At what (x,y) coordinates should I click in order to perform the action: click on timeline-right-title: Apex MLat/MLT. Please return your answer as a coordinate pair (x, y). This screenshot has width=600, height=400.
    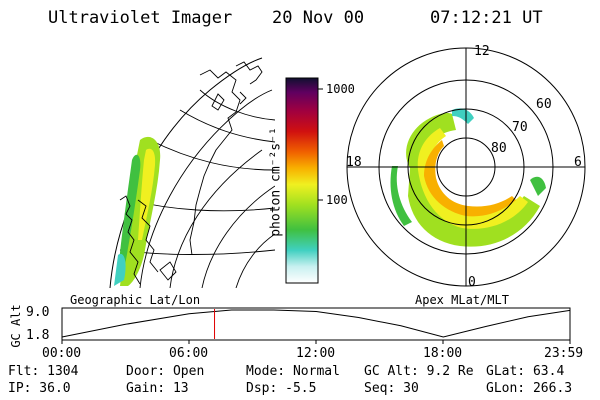
    Looking at the image, I should click on (462, 300).